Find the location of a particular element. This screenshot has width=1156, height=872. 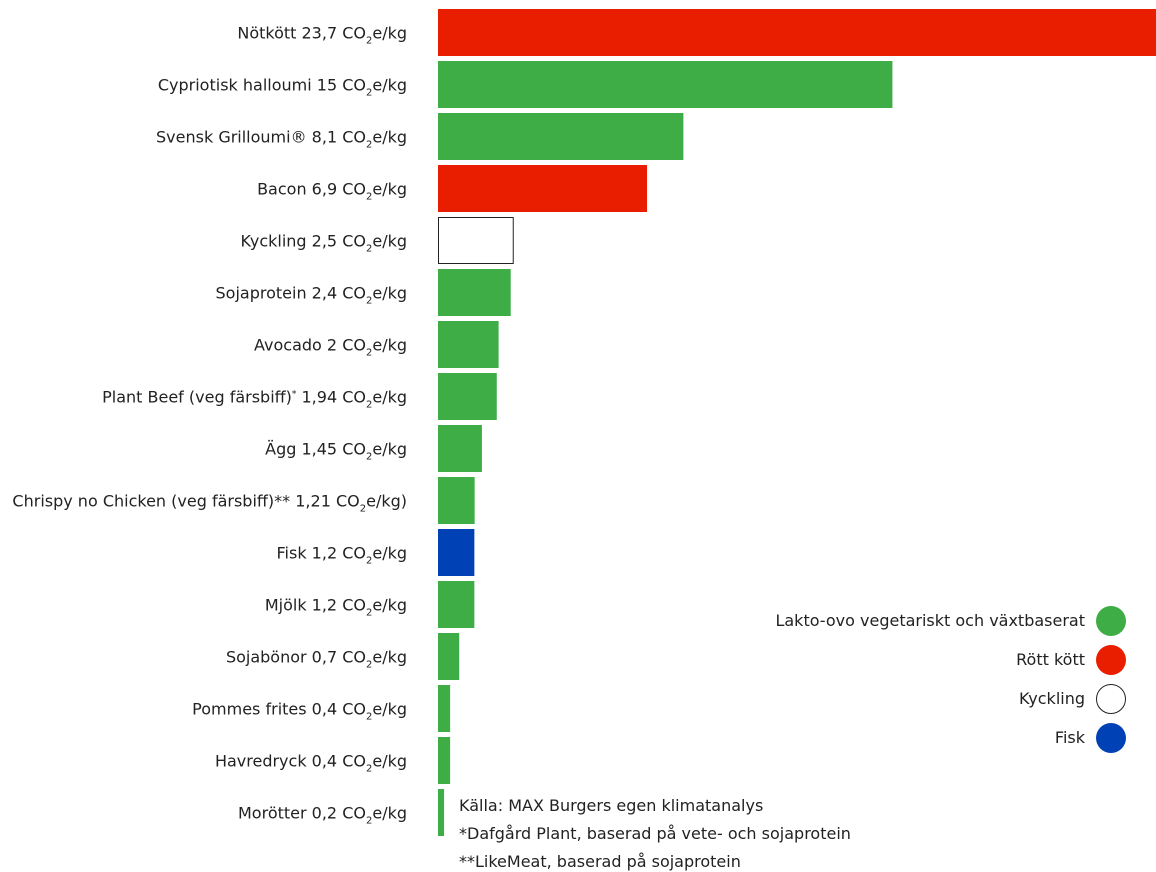

legend-swatch-chicken is located at coordinates (1111, 699).